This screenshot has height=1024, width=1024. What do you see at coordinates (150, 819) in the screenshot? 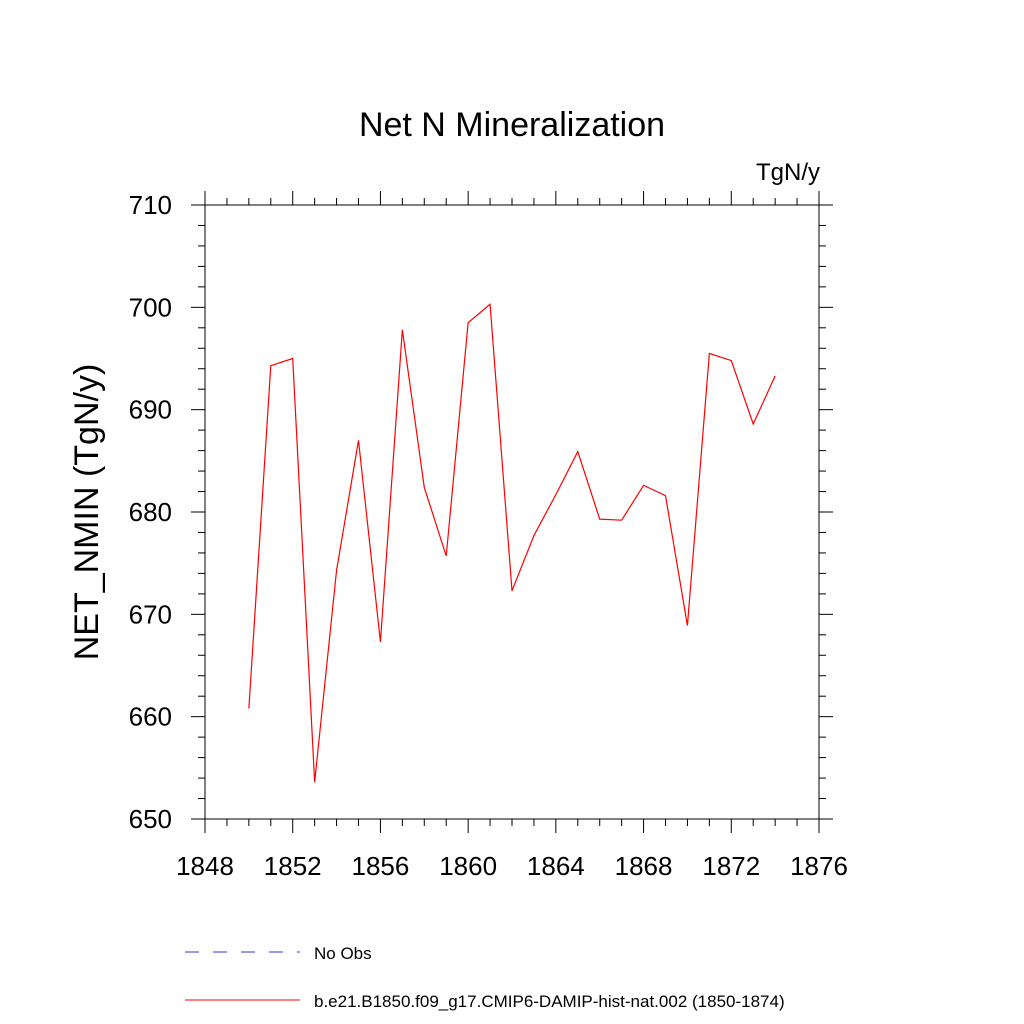
I see `y-tick-label: 650` at bounding box center [150, 819].